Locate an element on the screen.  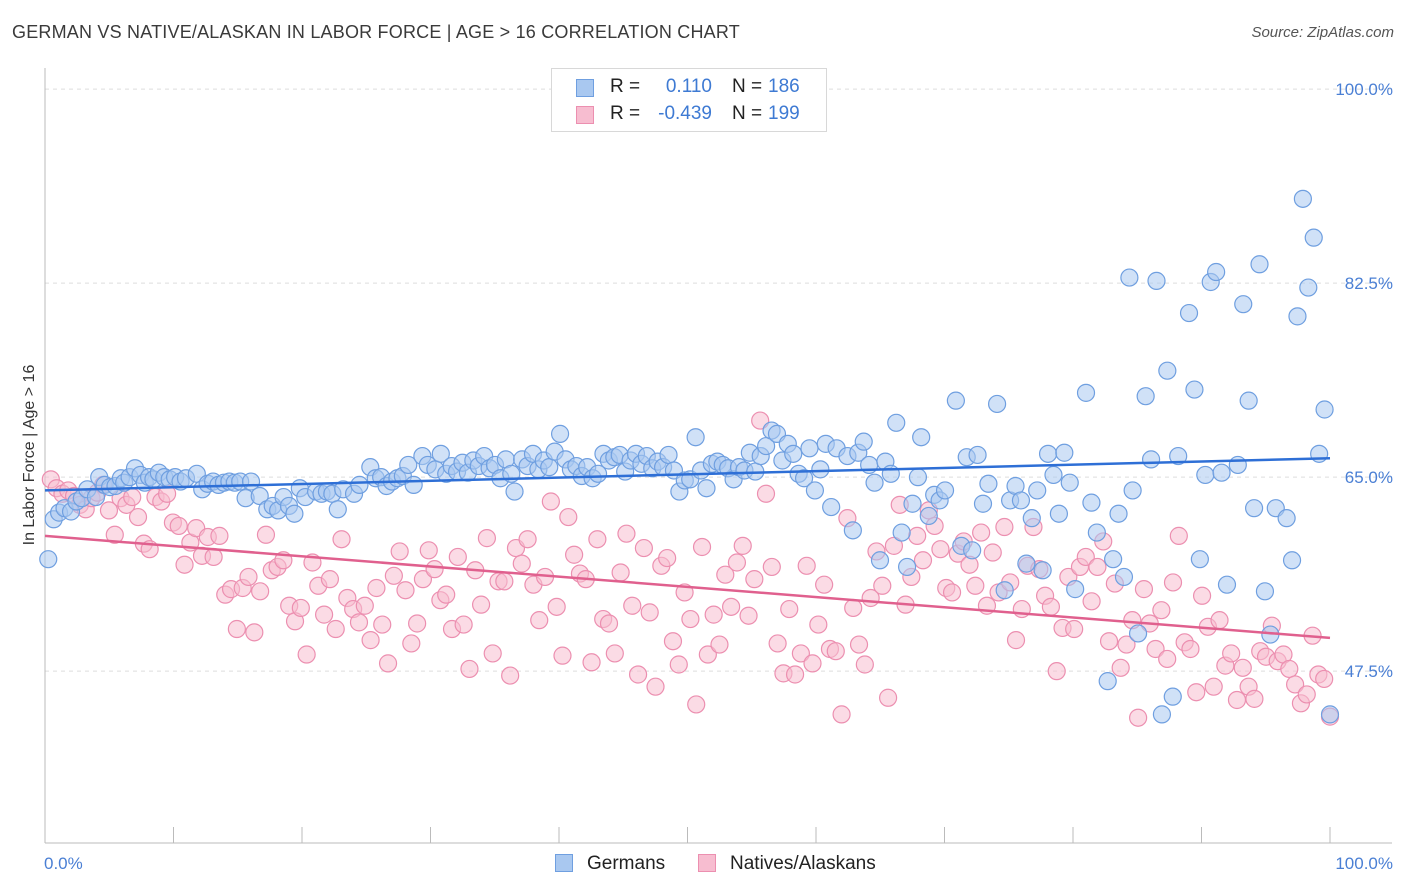
correlation-legend: R = 0.110 N = 186 R = -0.439 N = 199 is located at coordinates (689, 100).